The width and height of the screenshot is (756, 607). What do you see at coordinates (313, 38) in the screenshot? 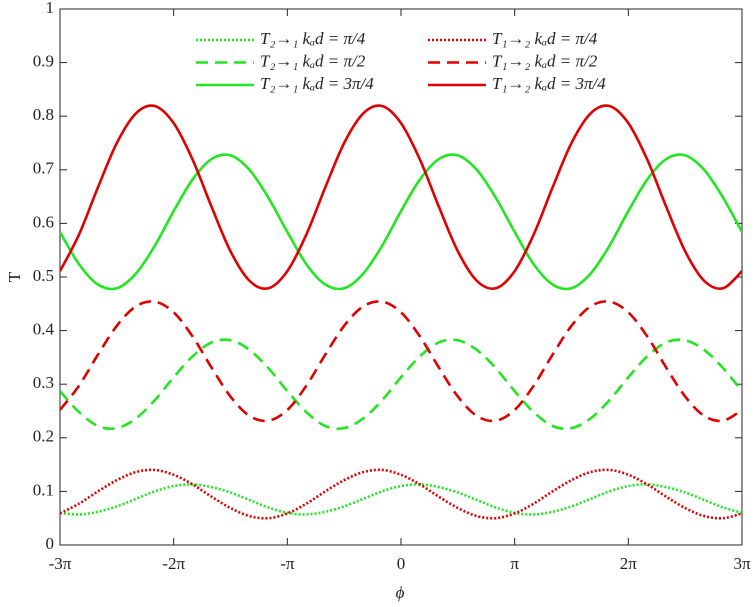
I see `legend-label: T₂→₁ kₐd = π/4` at bounding box center [313, 38].